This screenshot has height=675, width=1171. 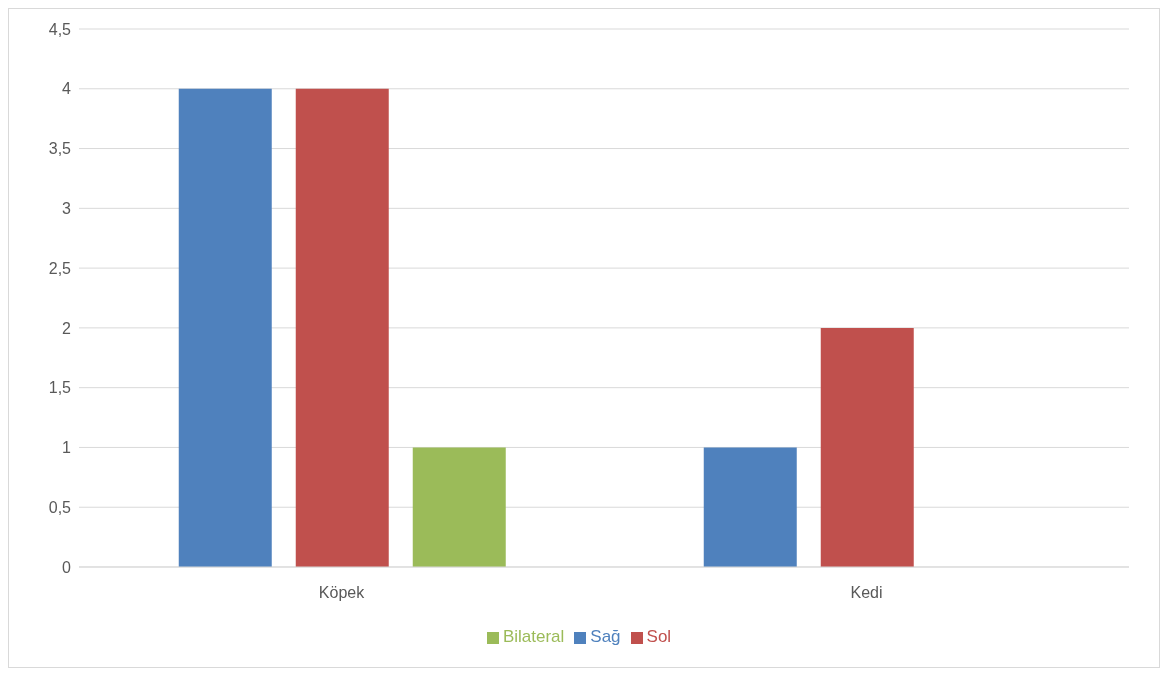 I want to click on y-tick-label: 2, so click(x=67, y=328).